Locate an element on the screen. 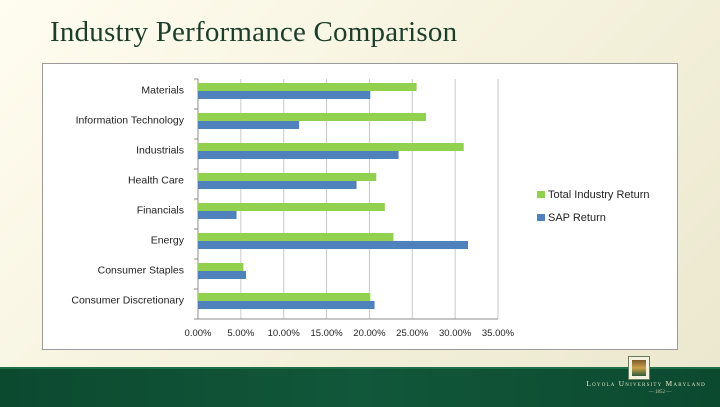  category-label: Materials is located at coordinates (162, 91).